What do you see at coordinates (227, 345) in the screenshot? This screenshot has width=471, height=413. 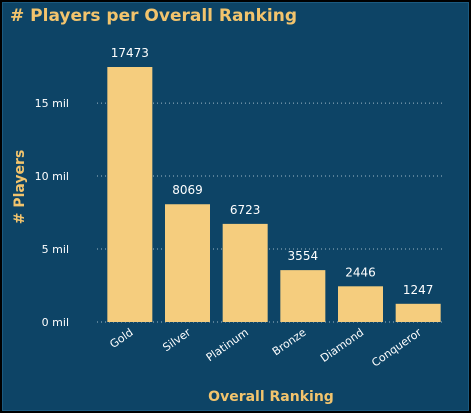 I see `x-tick-label: Platinum` at bounding box center [227, 345].